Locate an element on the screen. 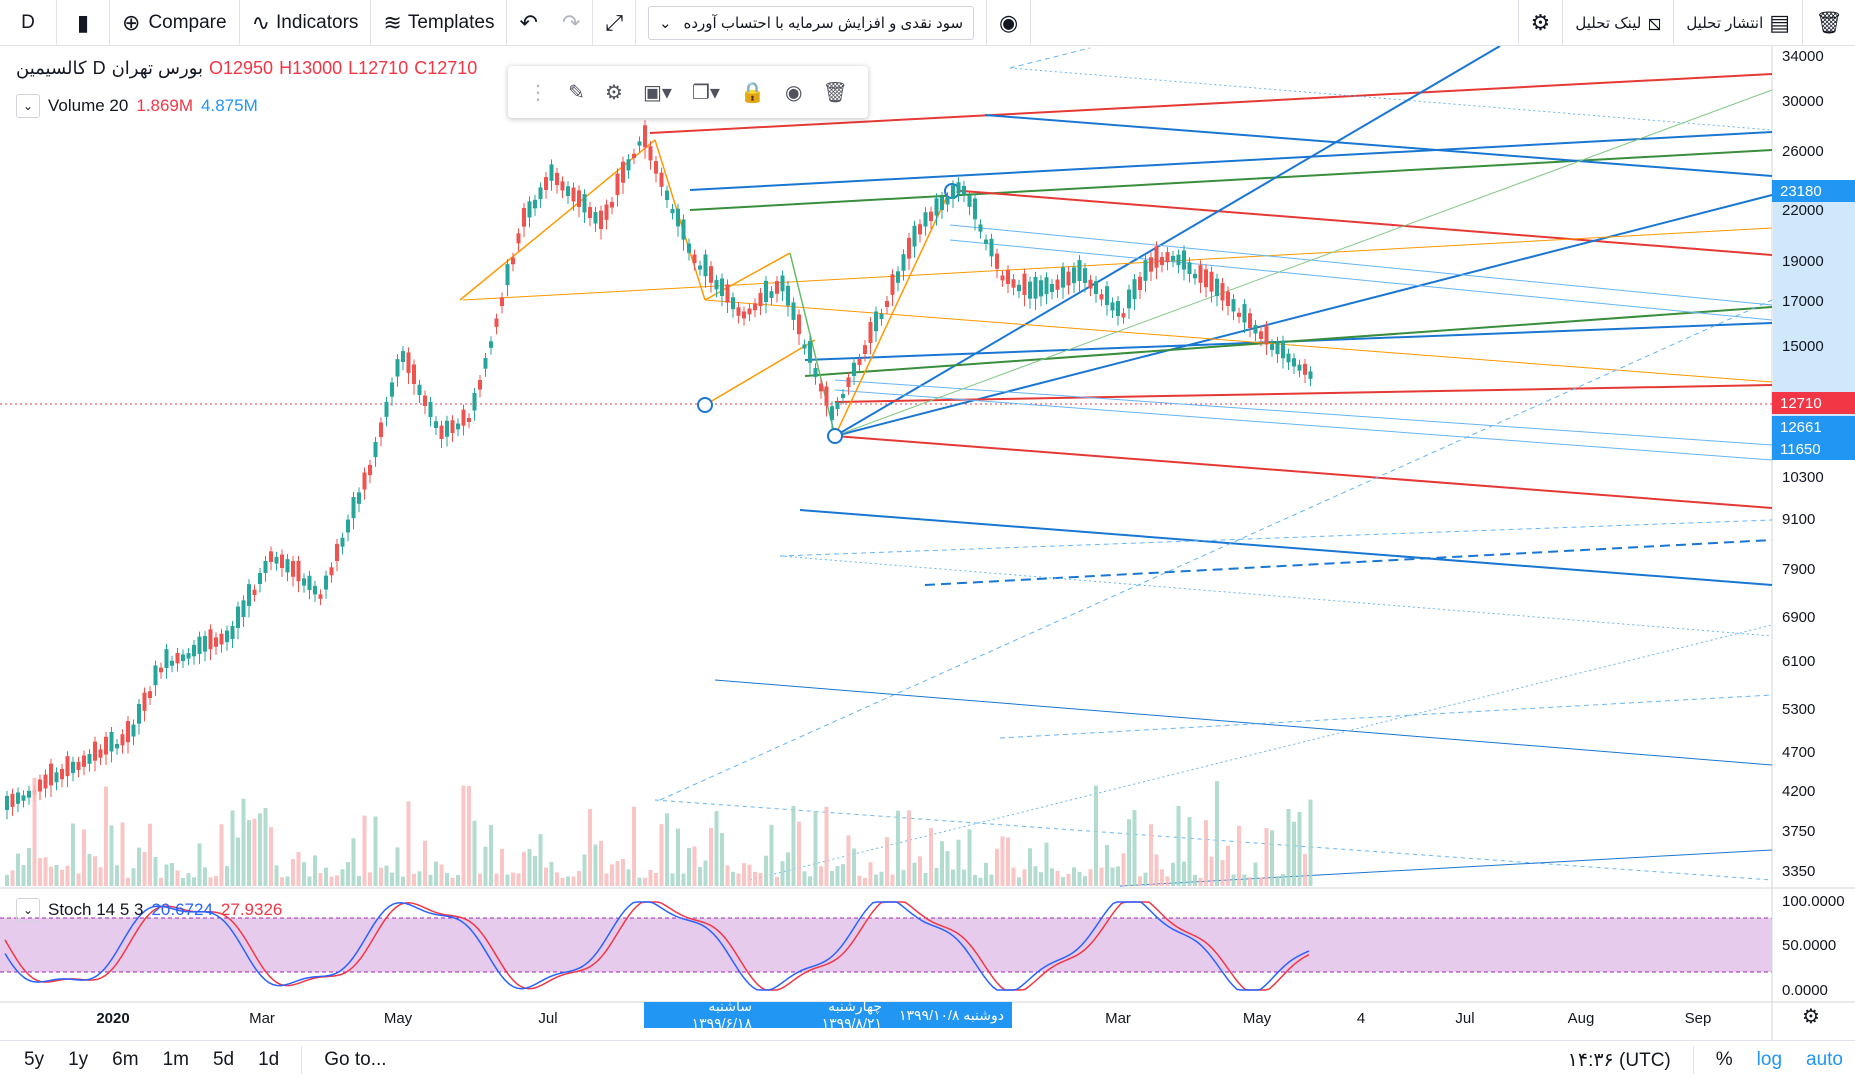 This screenshot has width=1855, height=1079. volume-bars is located at coordinates (659, 831).